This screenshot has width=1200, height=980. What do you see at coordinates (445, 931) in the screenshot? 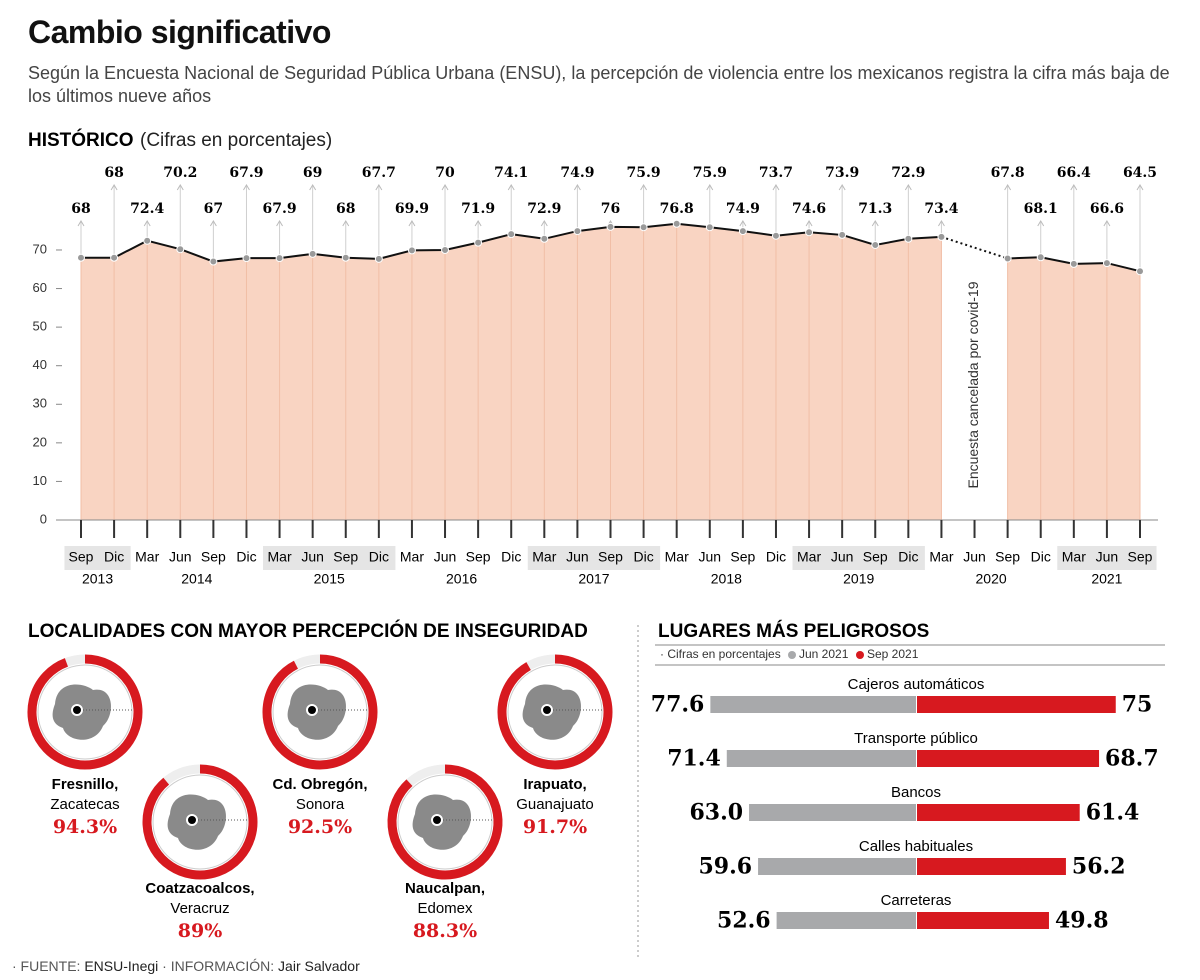
I see `value-label: 88.3%` at bounding box center [445, 931].